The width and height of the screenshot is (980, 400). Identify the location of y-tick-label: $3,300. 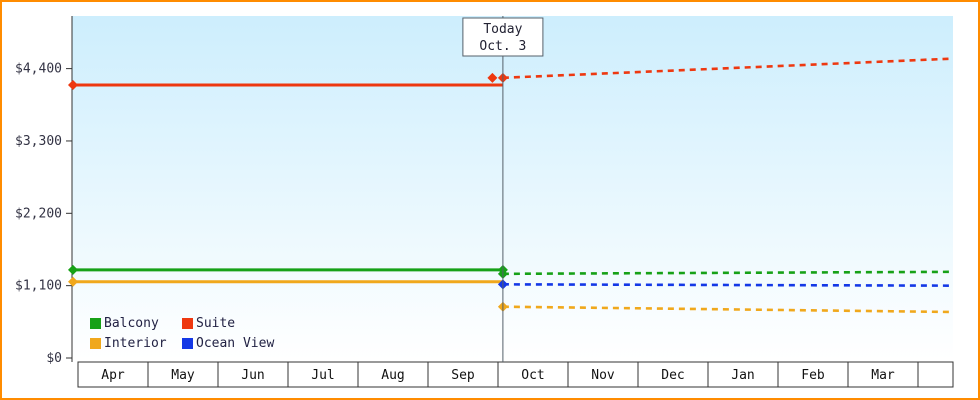
(38, 141).